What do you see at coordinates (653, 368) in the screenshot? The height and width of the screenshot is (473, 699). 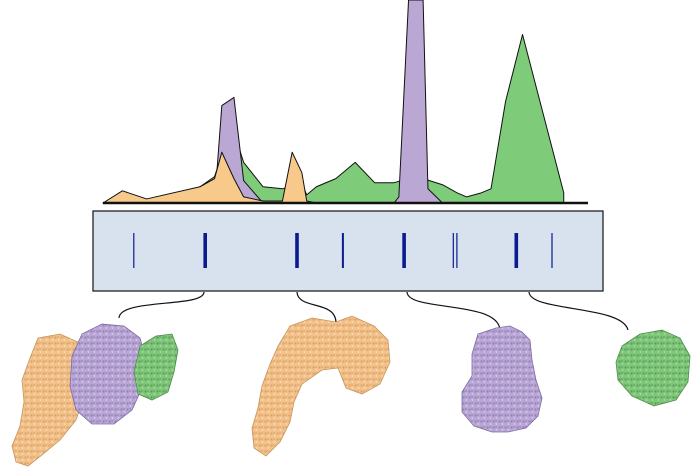 I see `structure-green-subunit` at bounding box center [653, 368].